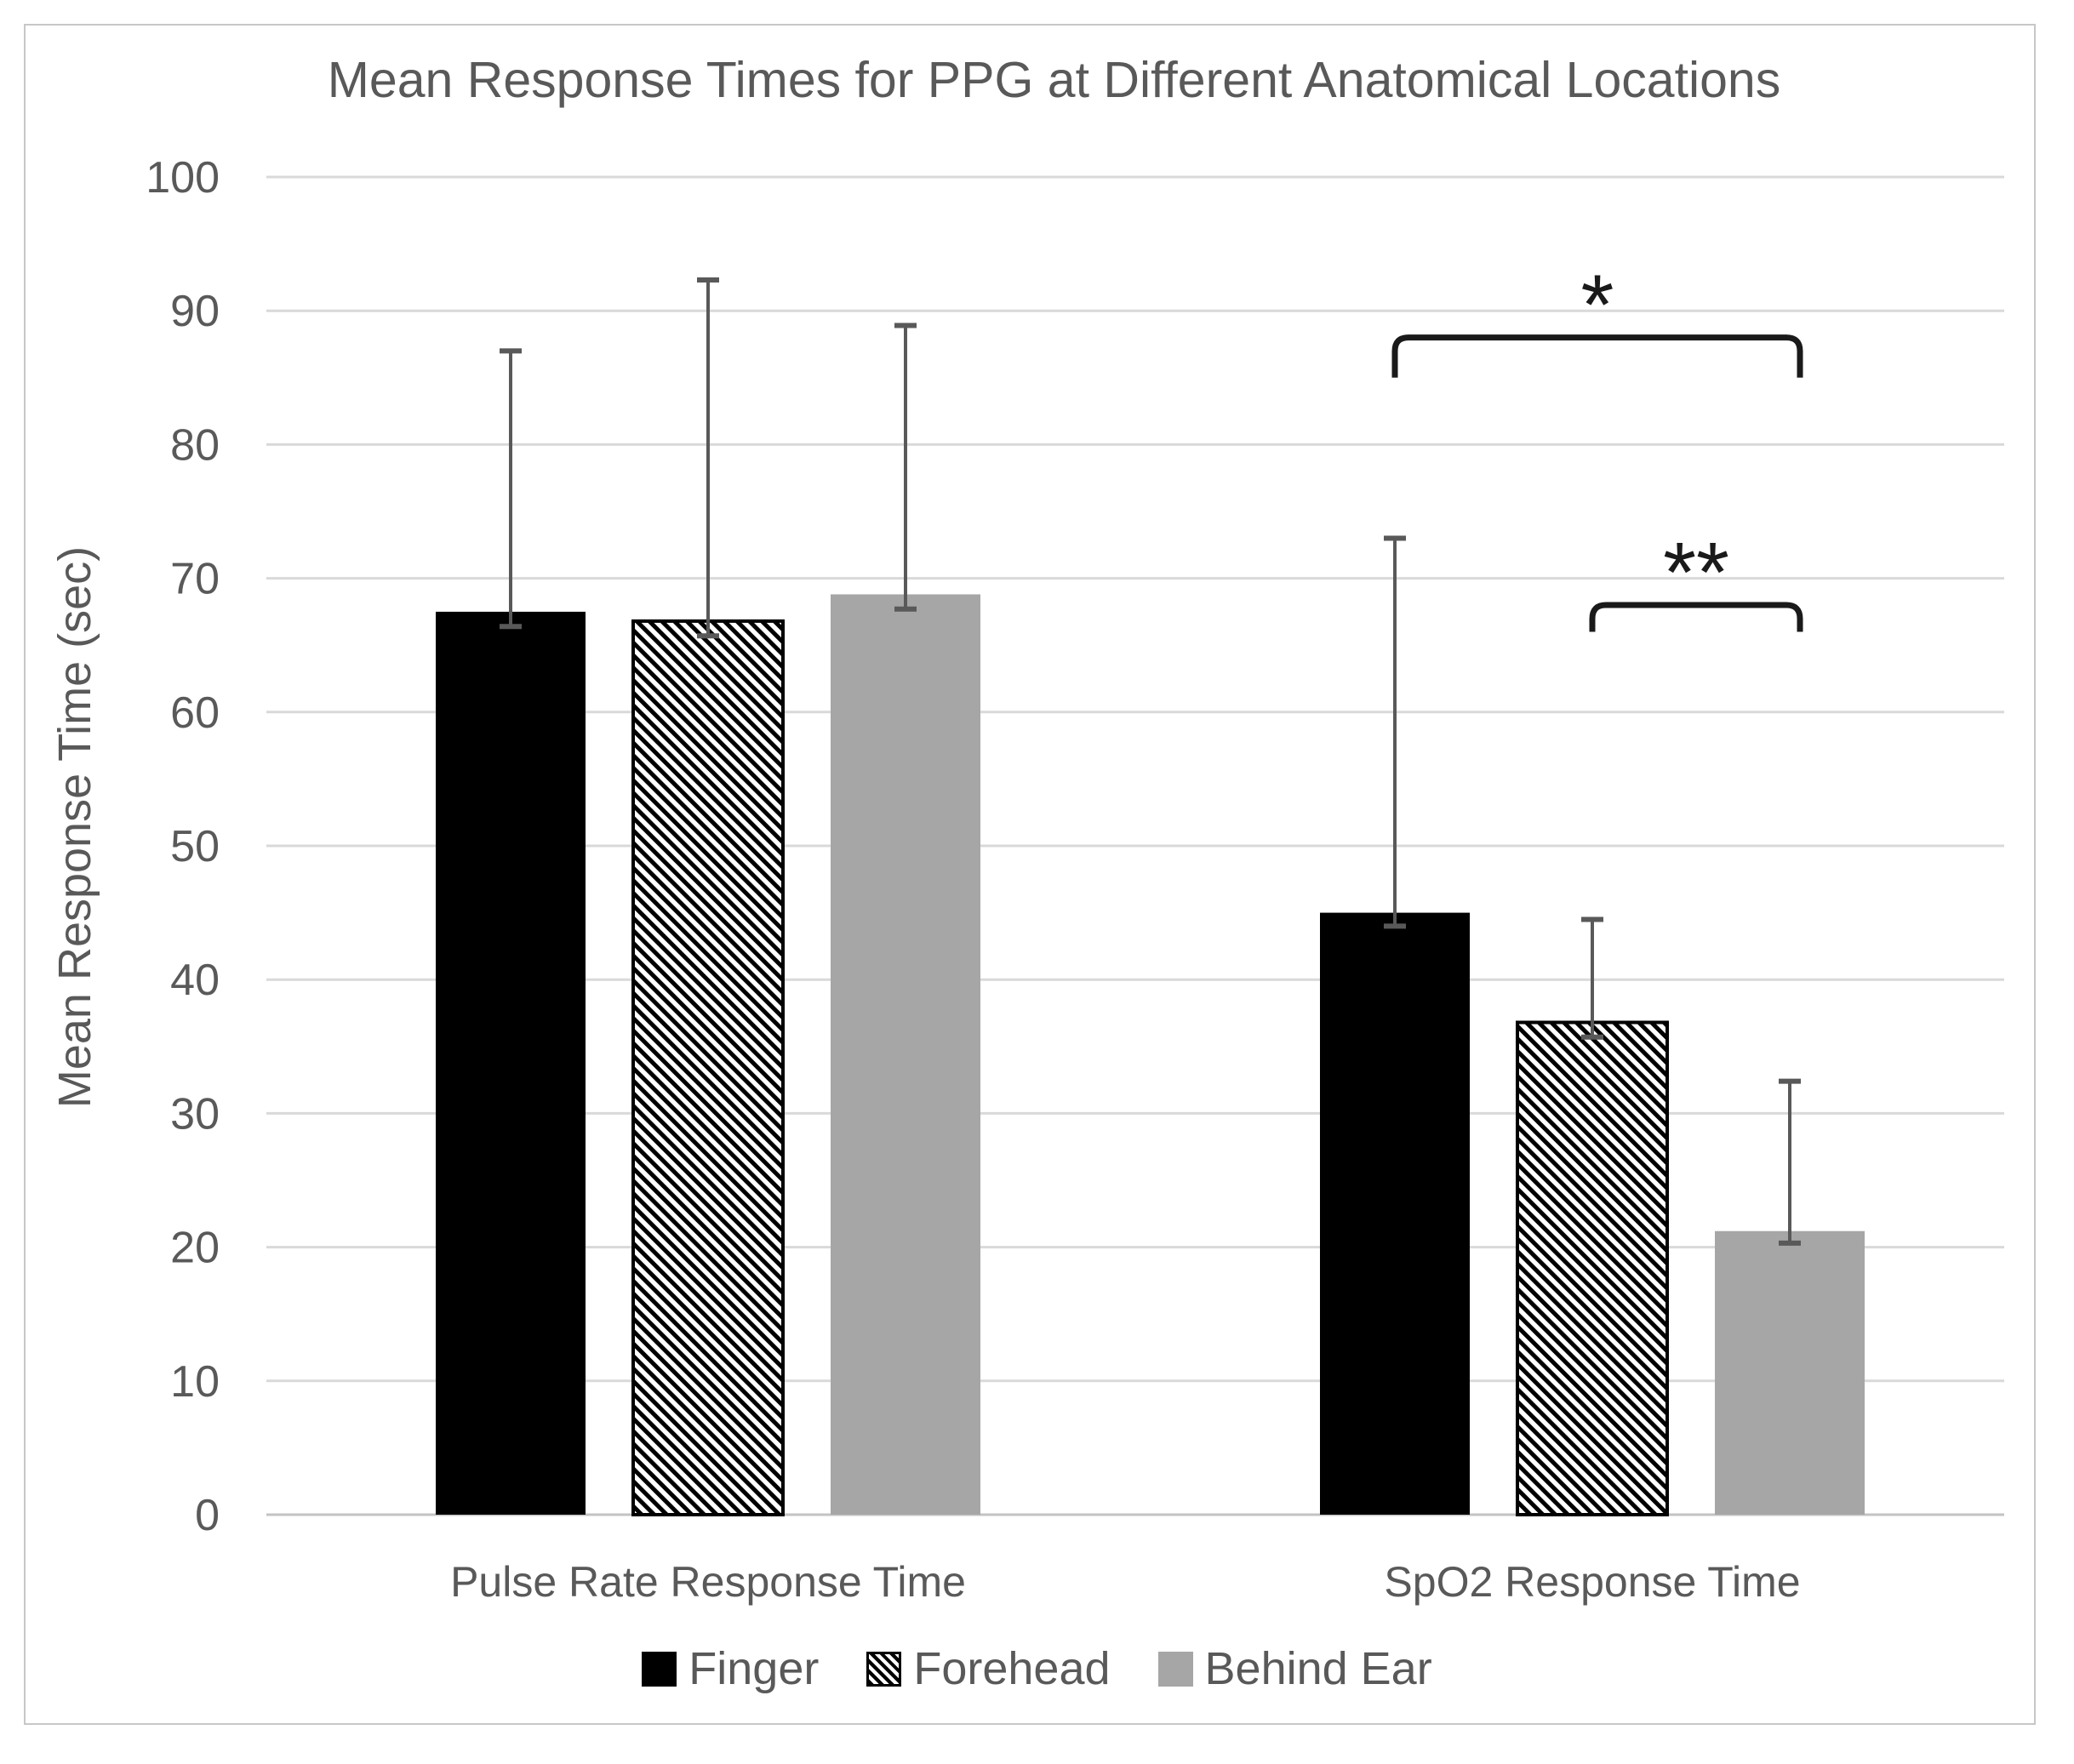  I want to click on y-tick-label-10: 10, so click(195, 1382).